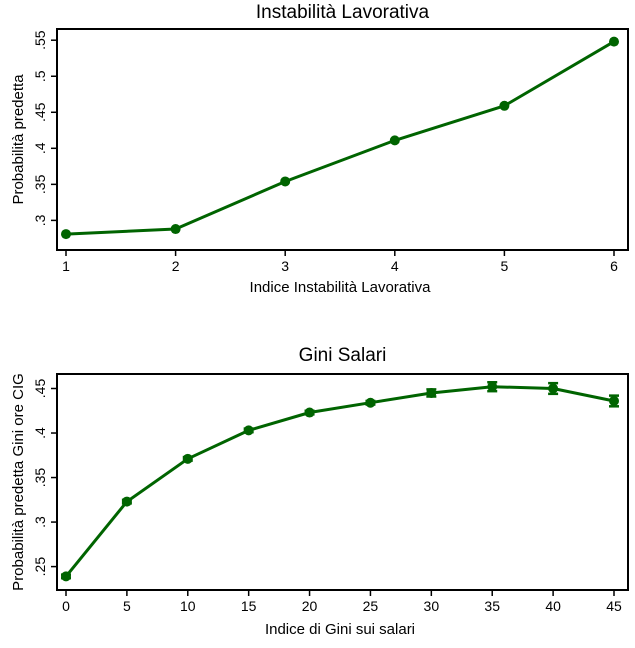 The height and width of the screenshot is (648, 635). What do you see at coordinates (188, 606) in the screenshot?
I see `x-tick-label: 10` at bounding box center [188, 606].